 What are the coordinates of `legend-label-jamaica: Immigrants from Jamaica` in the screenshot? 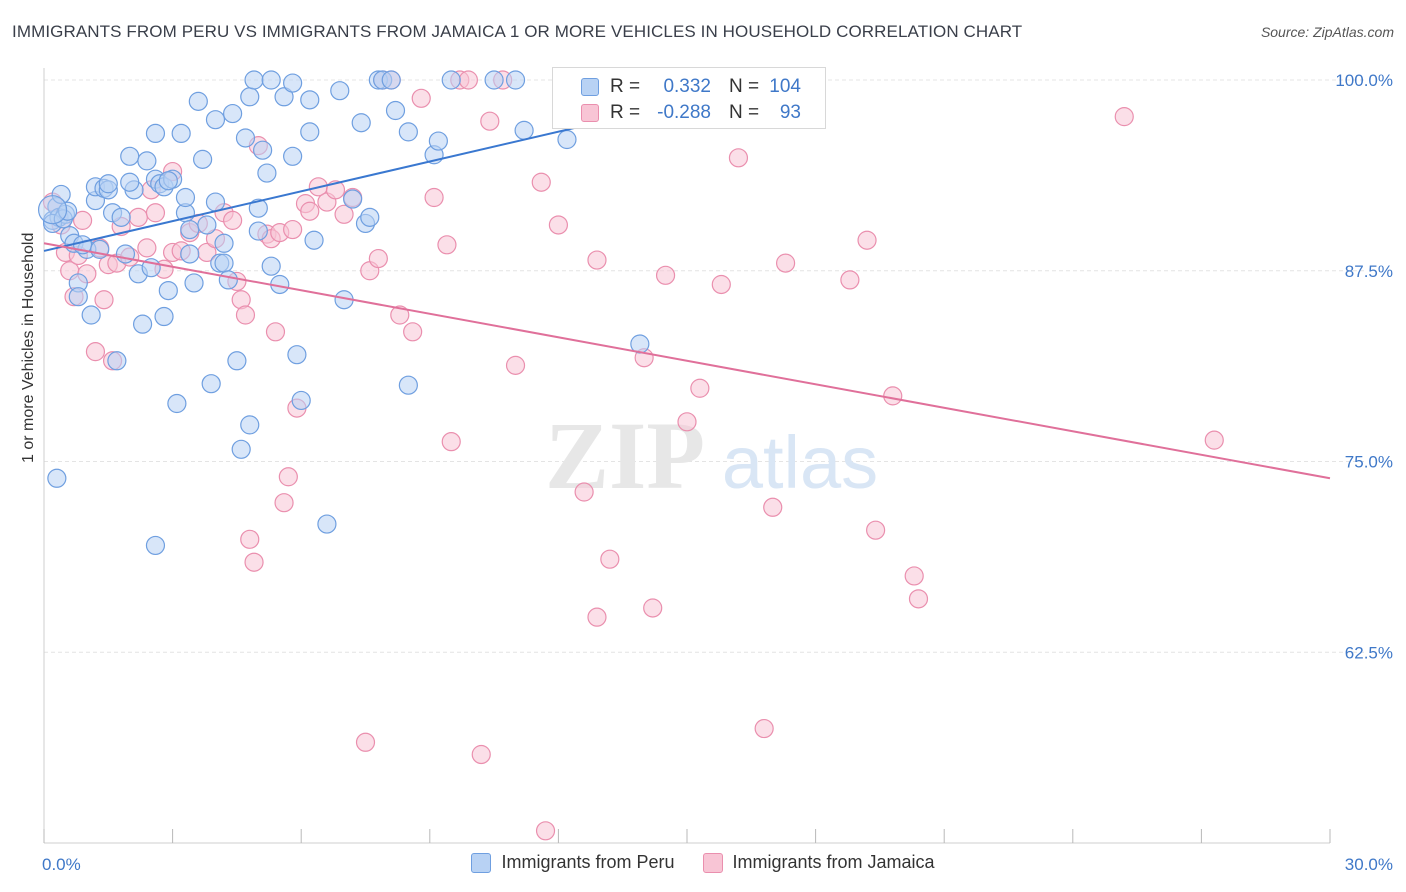 It's located at (833, 862).